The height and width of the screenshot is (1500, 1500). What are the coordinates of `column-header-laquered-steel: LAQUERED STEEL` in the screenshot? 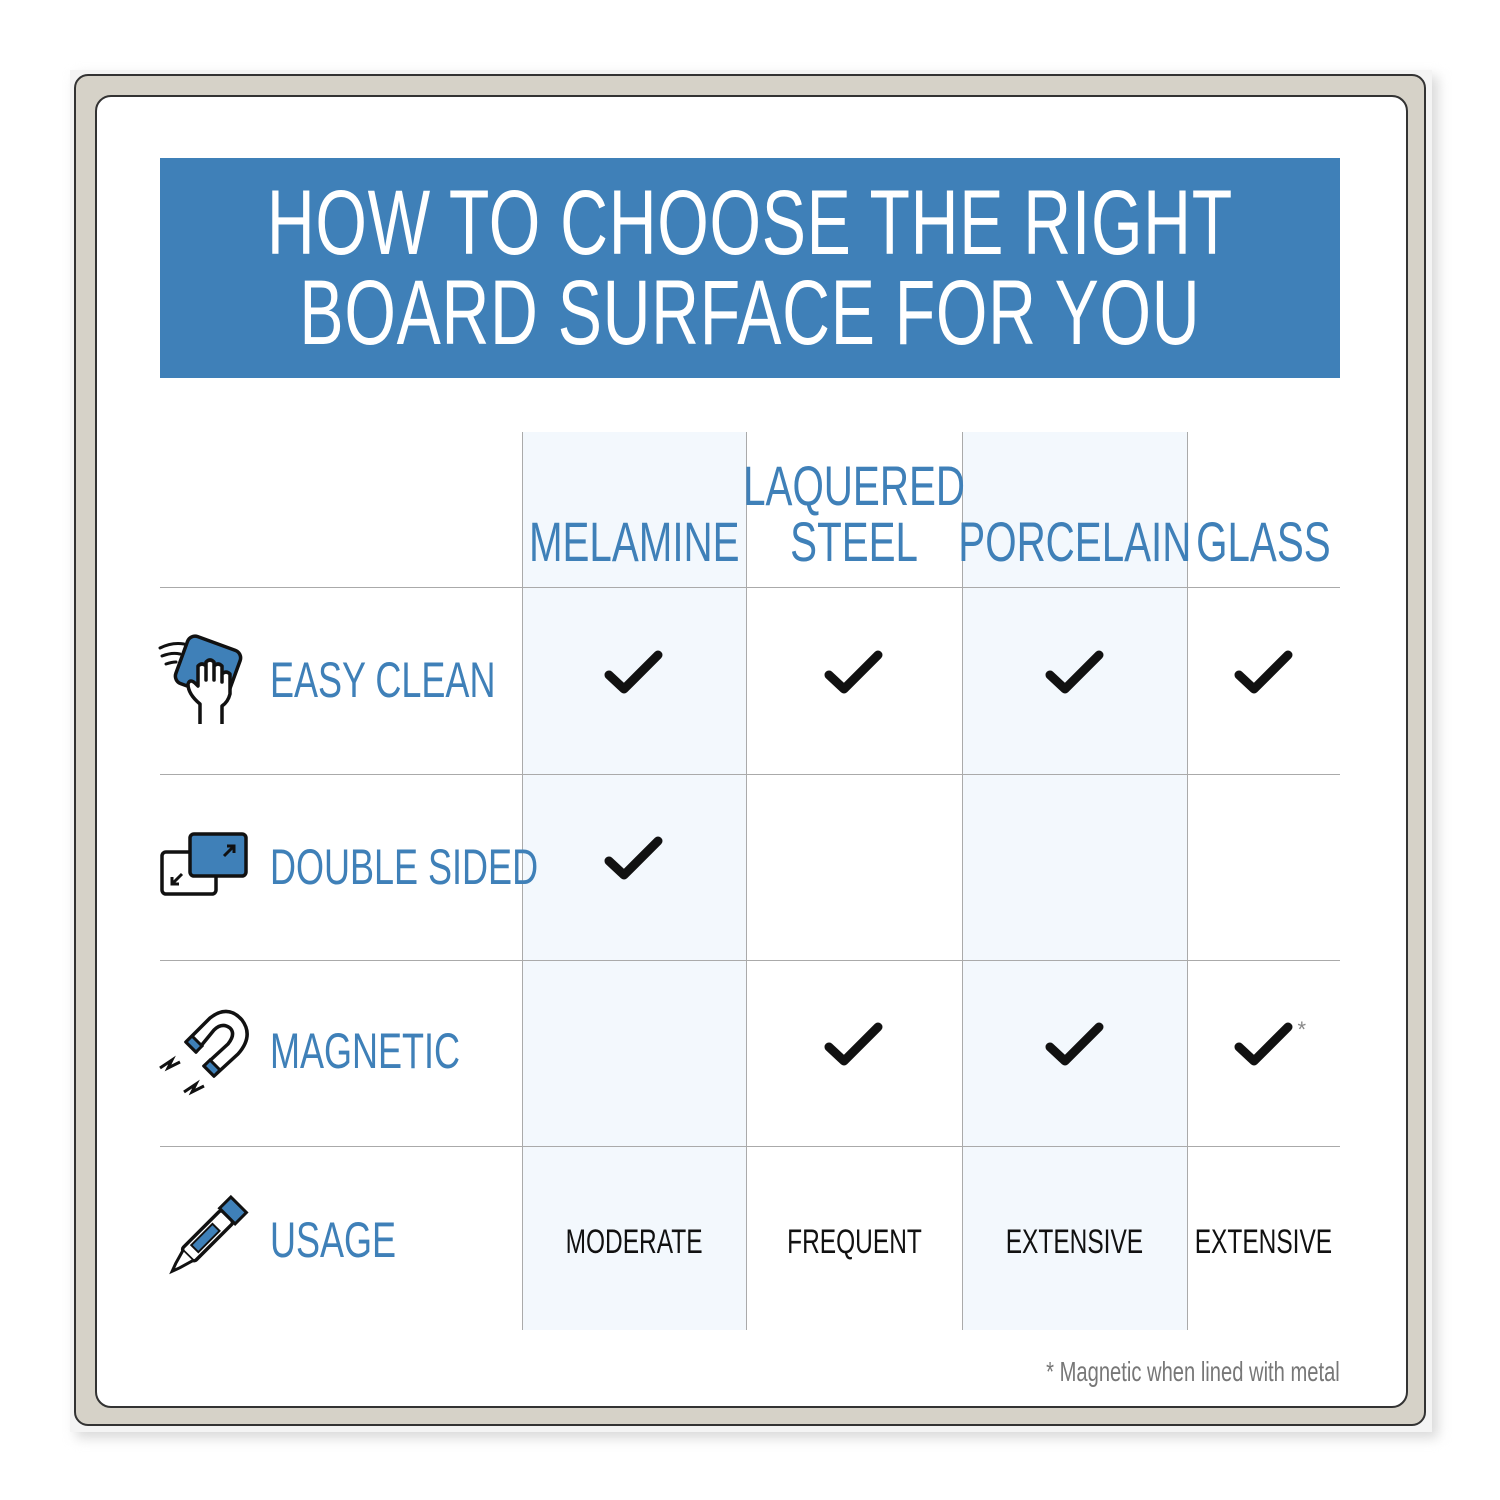 It's located at (854, 513).